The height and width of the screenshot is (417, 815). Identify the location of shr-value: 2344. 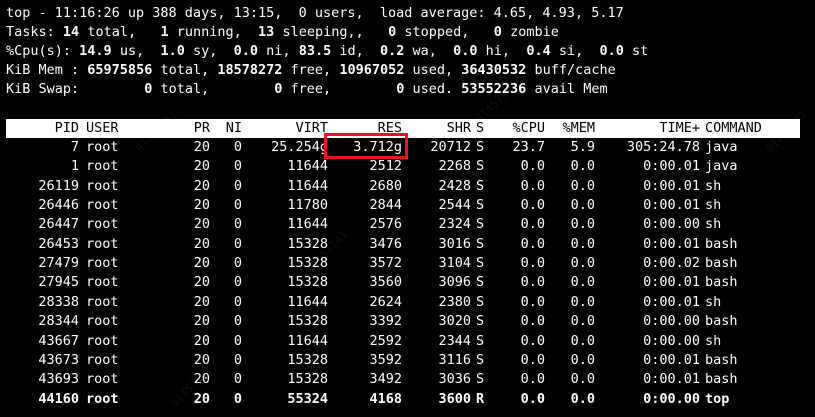
(454, 340).